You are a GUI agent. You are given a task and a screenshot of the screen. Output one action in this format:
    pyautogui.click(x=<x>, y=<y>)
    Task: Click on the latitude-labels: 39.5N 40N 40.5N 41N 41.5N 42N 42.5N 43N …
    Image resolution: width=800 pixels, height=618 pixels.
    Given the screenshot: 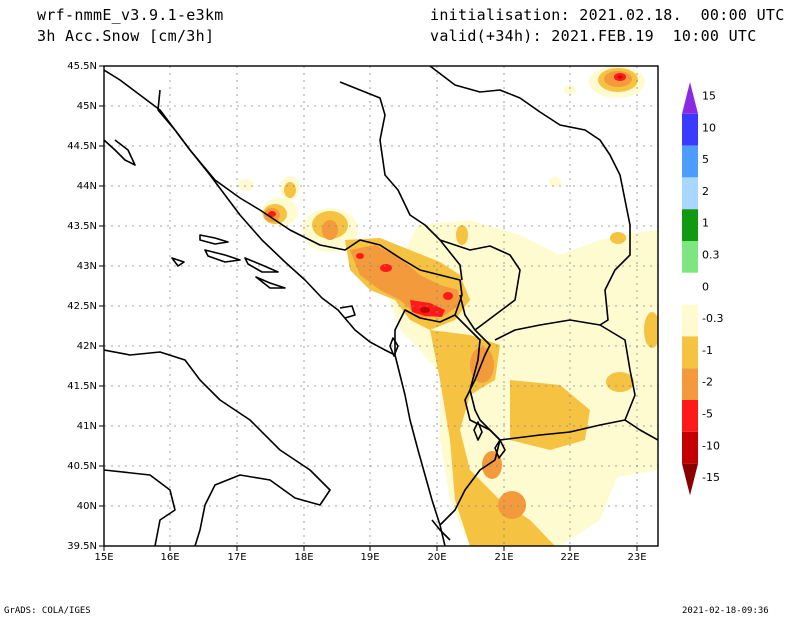 What is the action you would take?
    pyautogui.click(x=82, y=306)
    